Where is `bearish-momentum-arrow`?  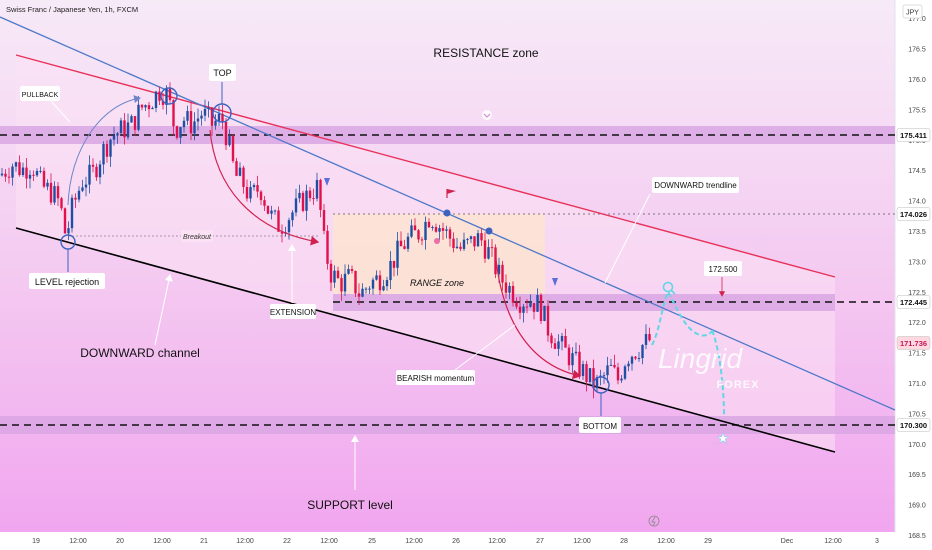 bearish-momentum-arrow is located at coordinates (538, 313).